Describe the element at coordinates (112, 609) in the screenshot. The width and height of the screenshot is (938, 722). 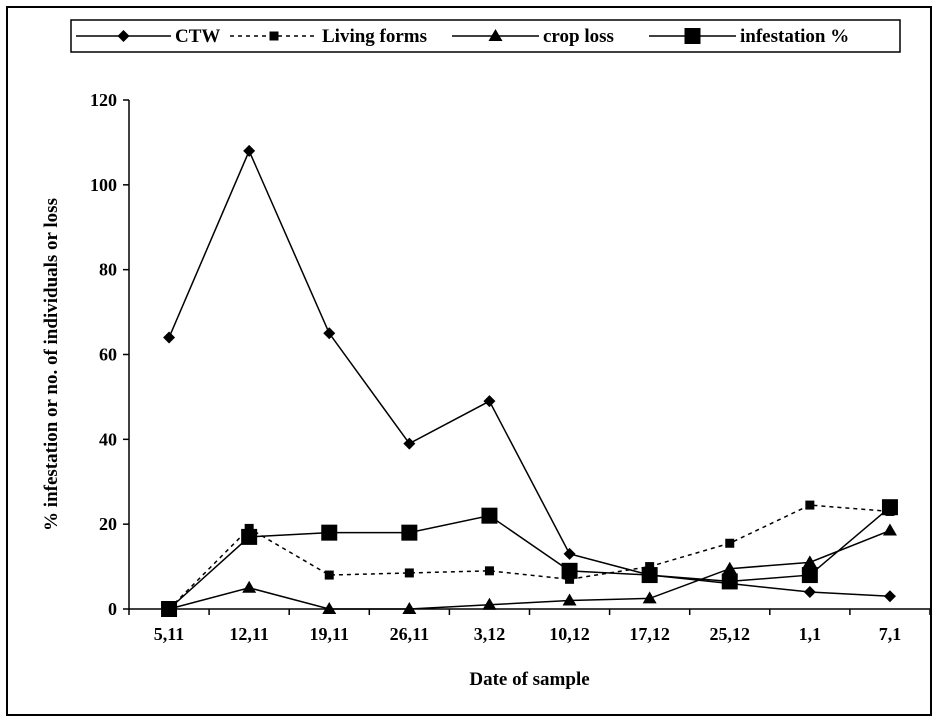
I see `y-tick-label: 0` at that location.